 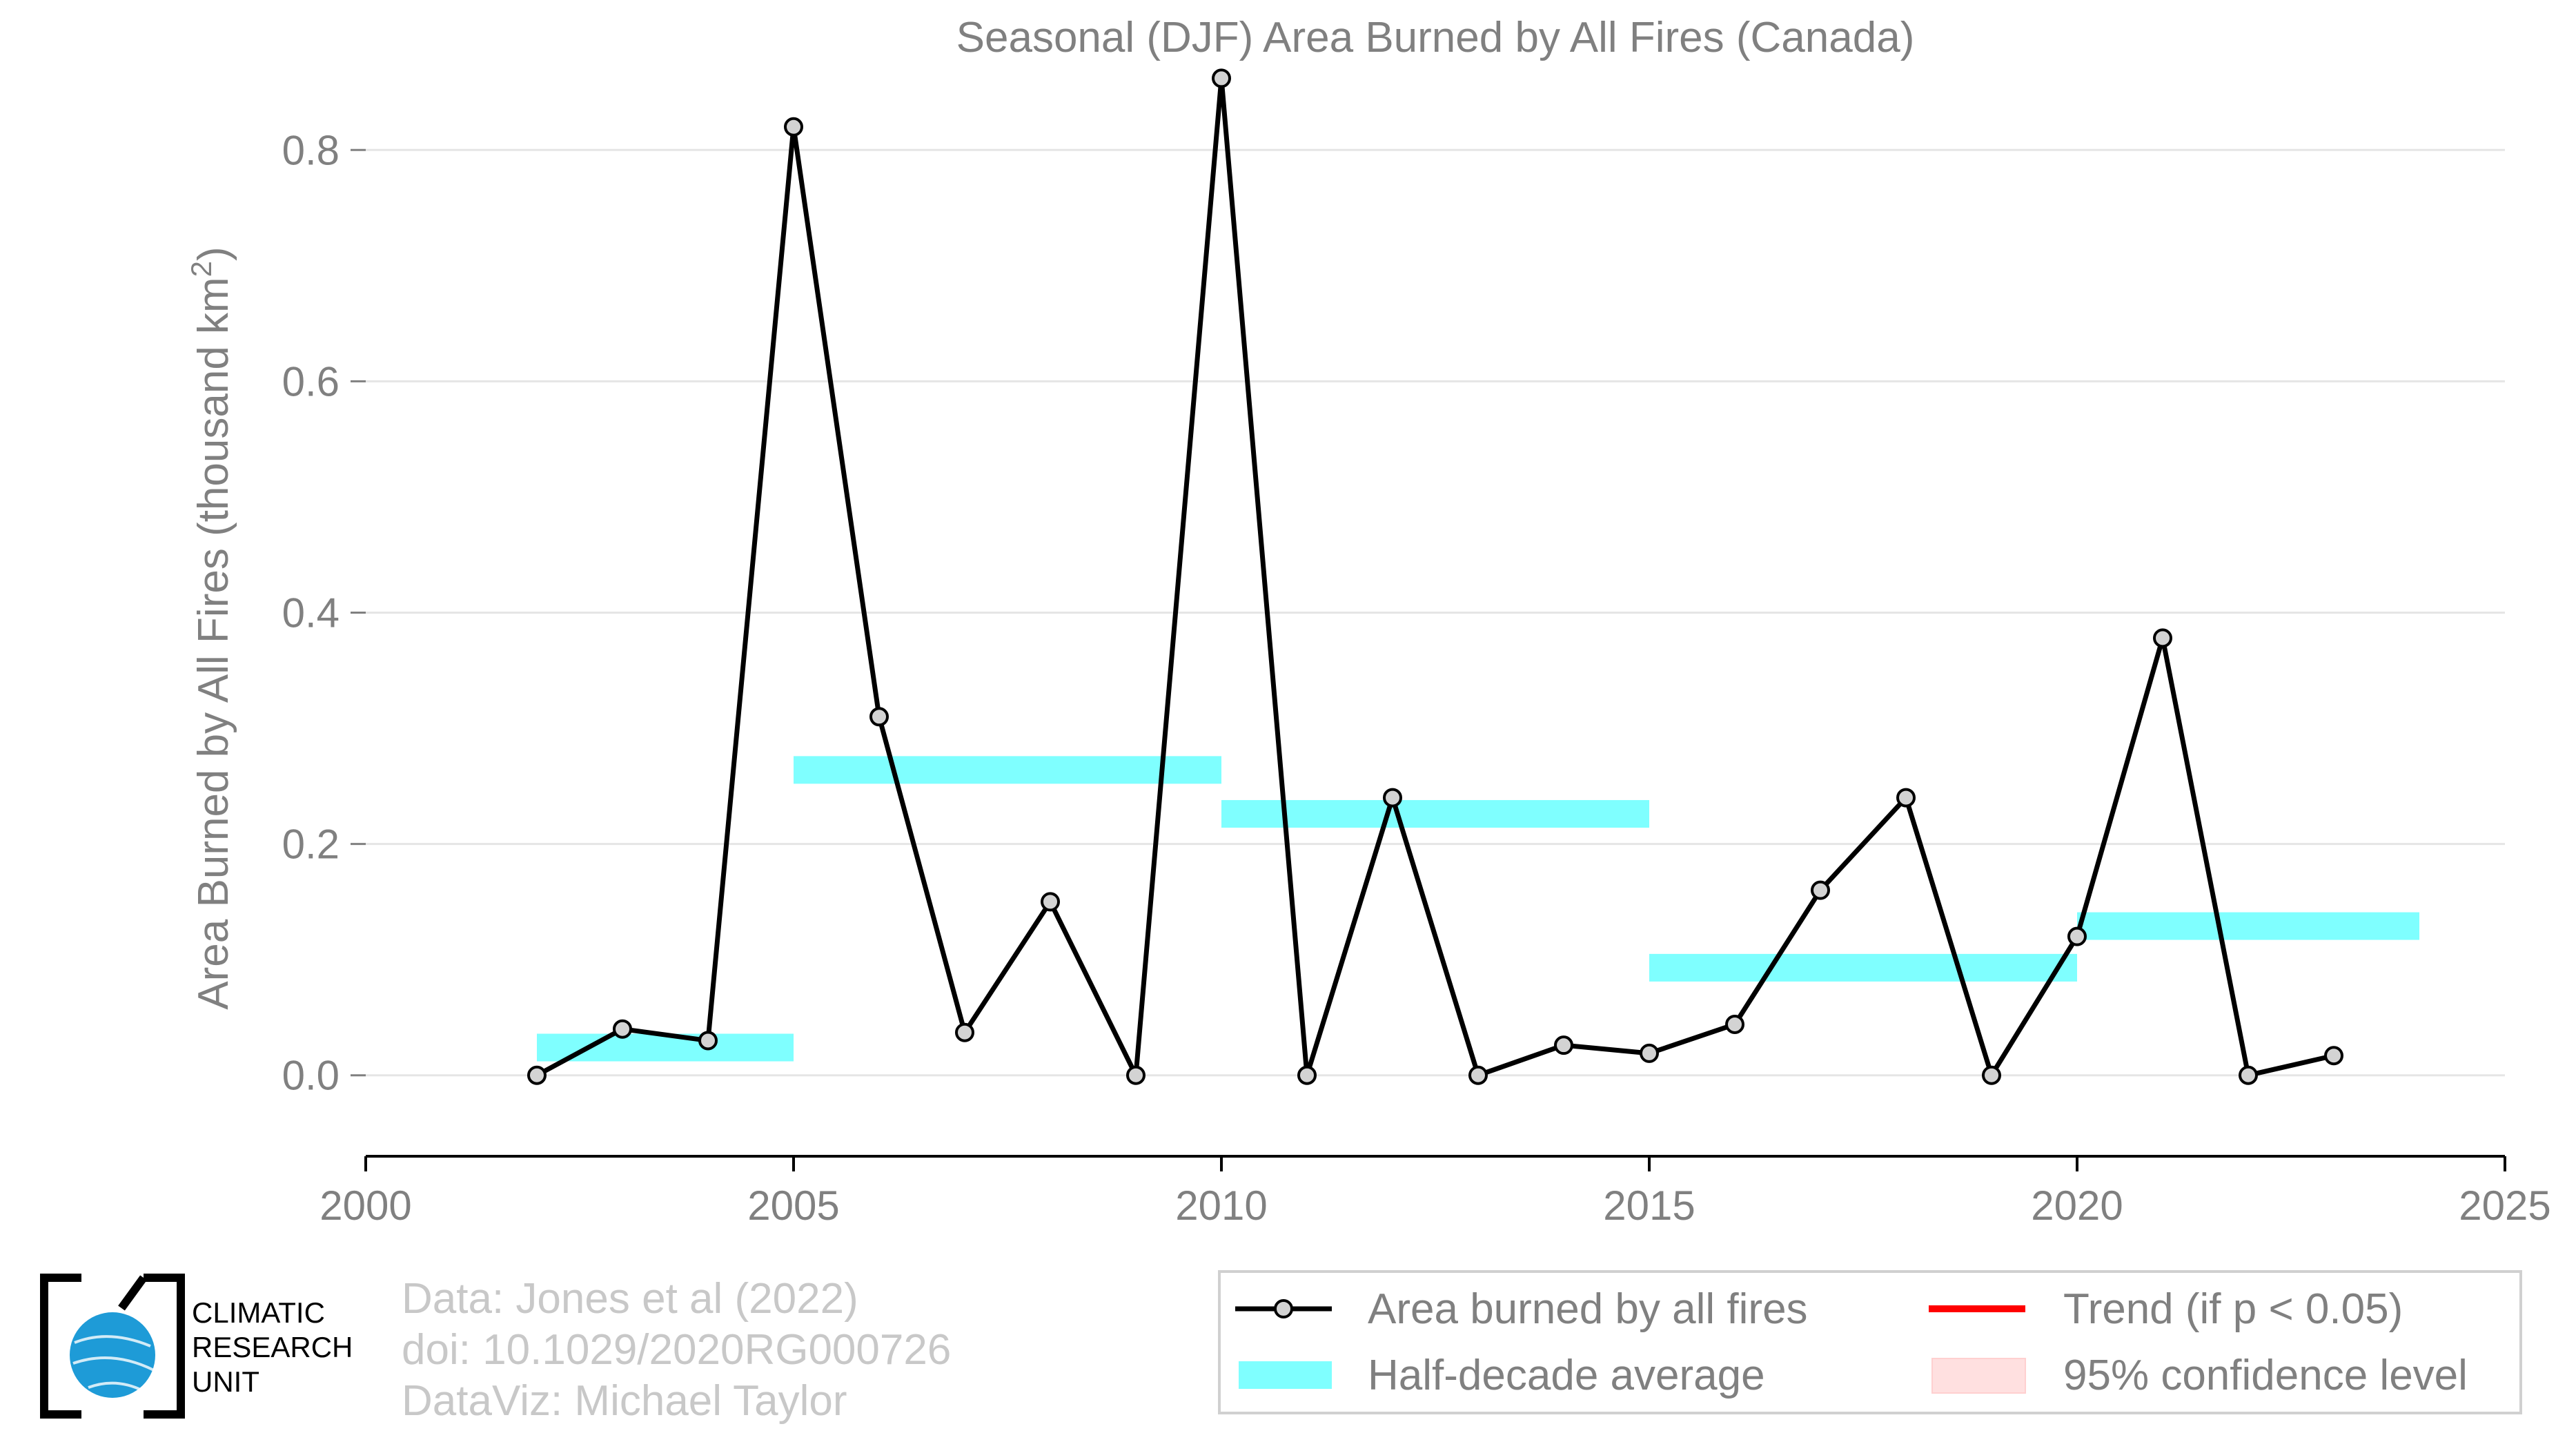 I want to click on y-tick-label-2: 0.4, so click(x=311, y=613).